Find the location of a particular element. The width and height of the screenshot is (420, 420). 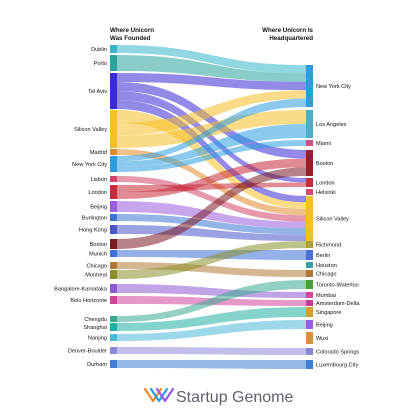

flow-tel-aviv-to-boston is located at coordinates (211, 120).